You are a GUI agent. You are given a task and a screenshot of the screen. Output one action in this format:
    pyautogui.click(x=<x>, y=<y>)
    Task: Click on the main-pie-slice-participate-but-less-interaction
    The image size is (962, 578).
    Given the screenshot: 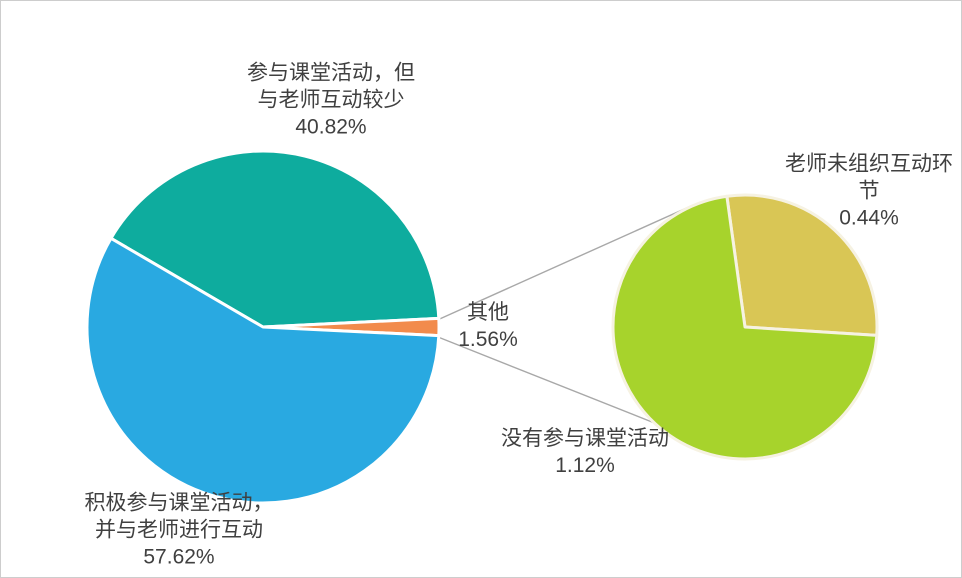 What is the action you would take?
    pyautogui.click(x=275, y=239)
    